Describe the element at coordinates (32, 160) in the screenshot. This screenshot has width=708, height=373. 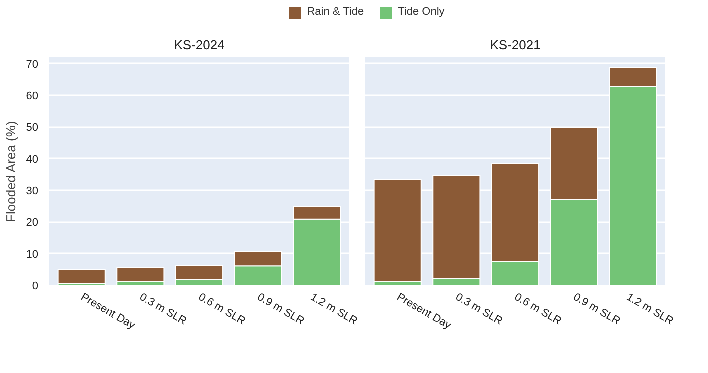
I see `y-tick-label: 40` at that location.